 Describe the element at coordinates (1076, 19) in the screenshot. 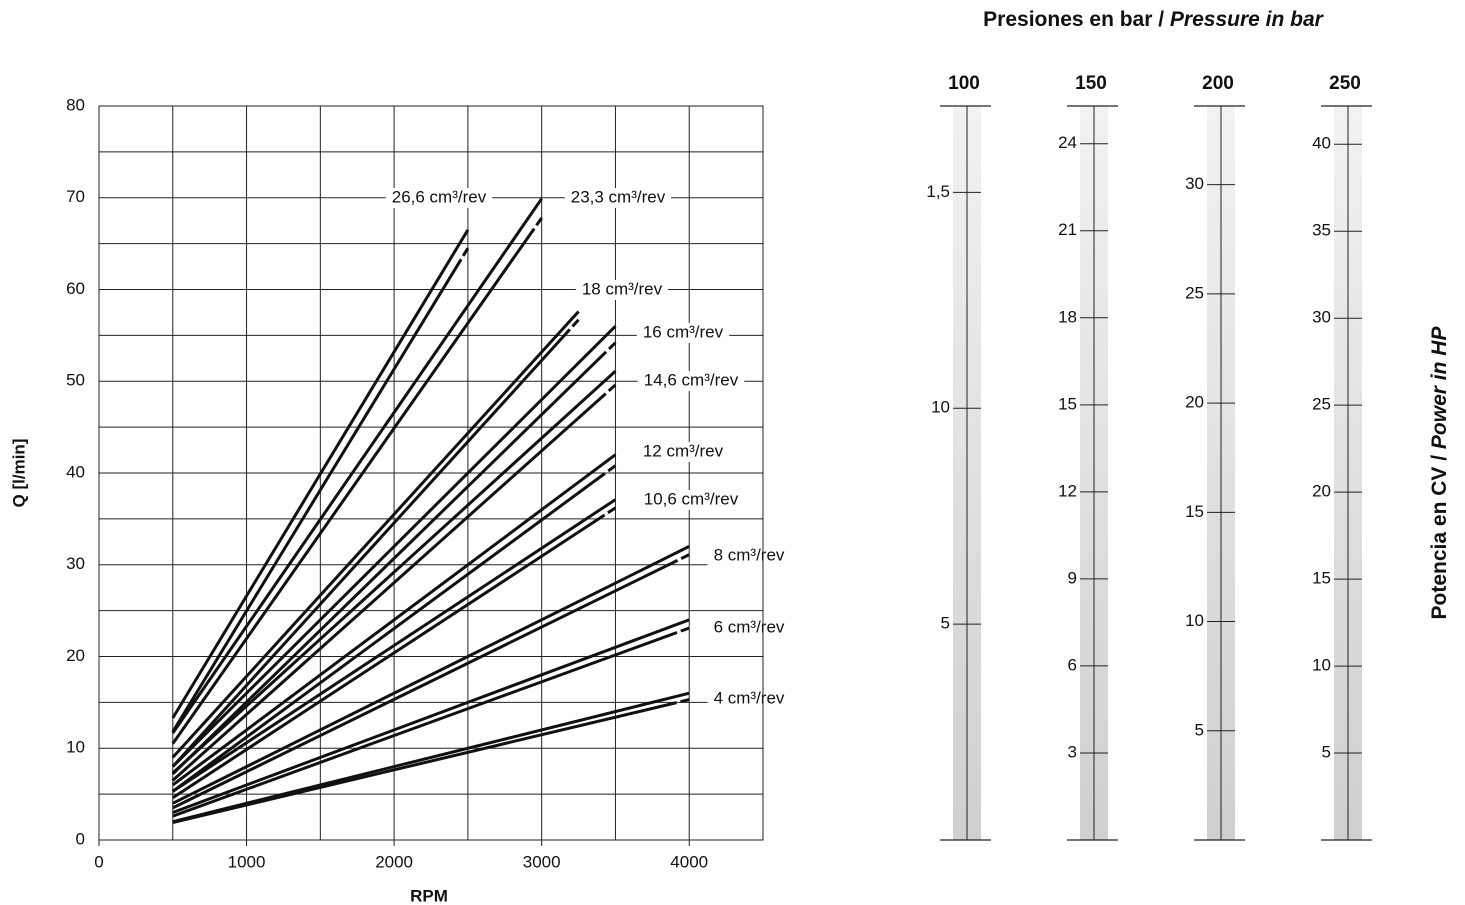

I see `title-es: Presiones en bar /` at that location.